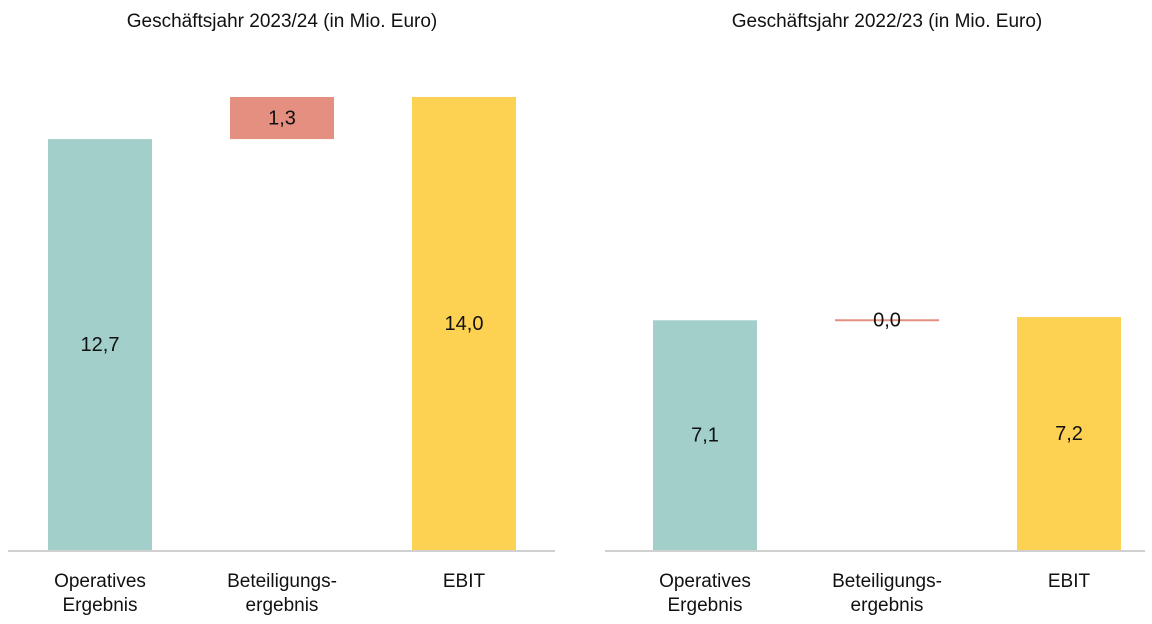 The width and height of the screenshot is (1152, 624). I want to click on value-label: 14,0, so click(464, 324).